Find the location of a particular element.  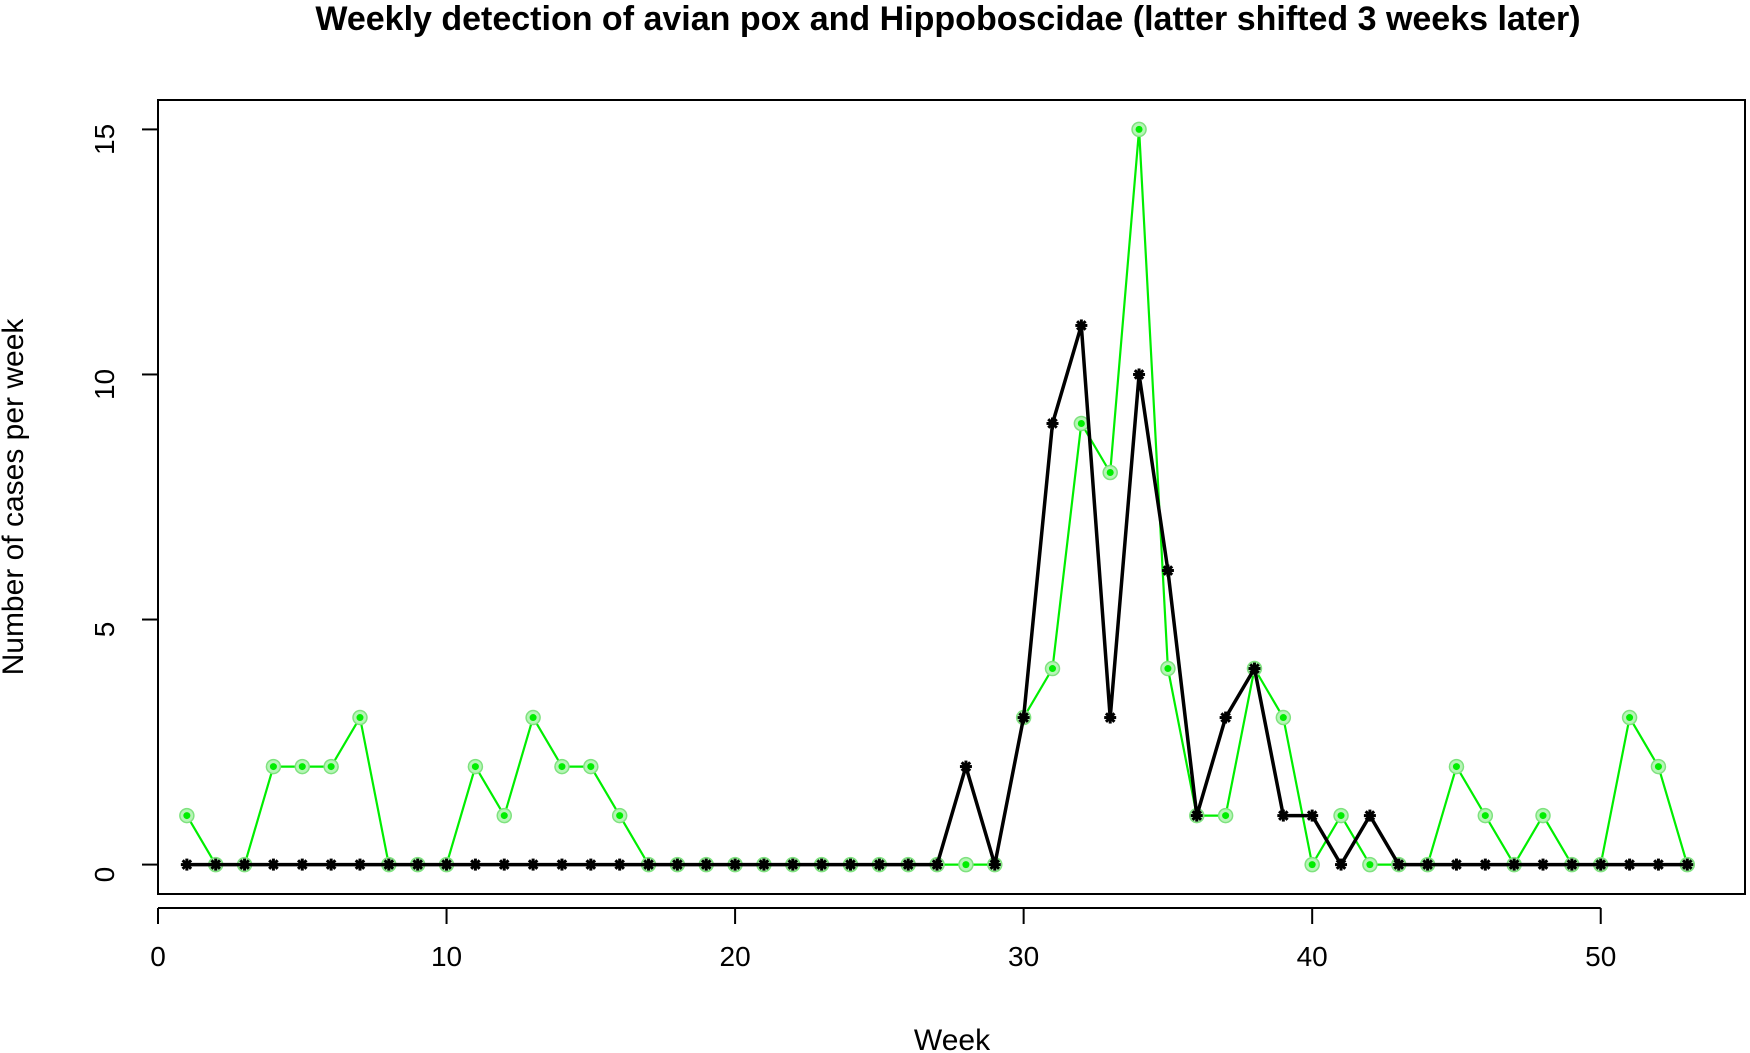

y-axis: 0 5 10 15 is located at coordinates (124, 503).